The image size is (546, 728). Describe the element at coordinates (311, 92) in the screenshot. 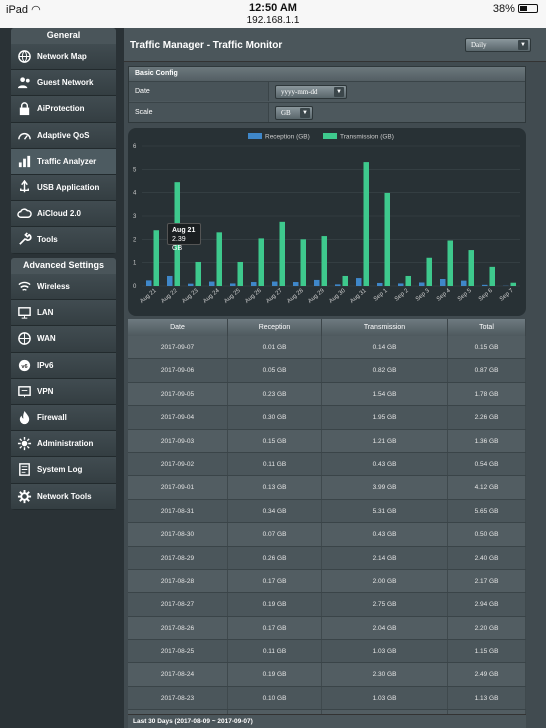

I see `date-select: yyyy-mm-dd ▼` at that location.